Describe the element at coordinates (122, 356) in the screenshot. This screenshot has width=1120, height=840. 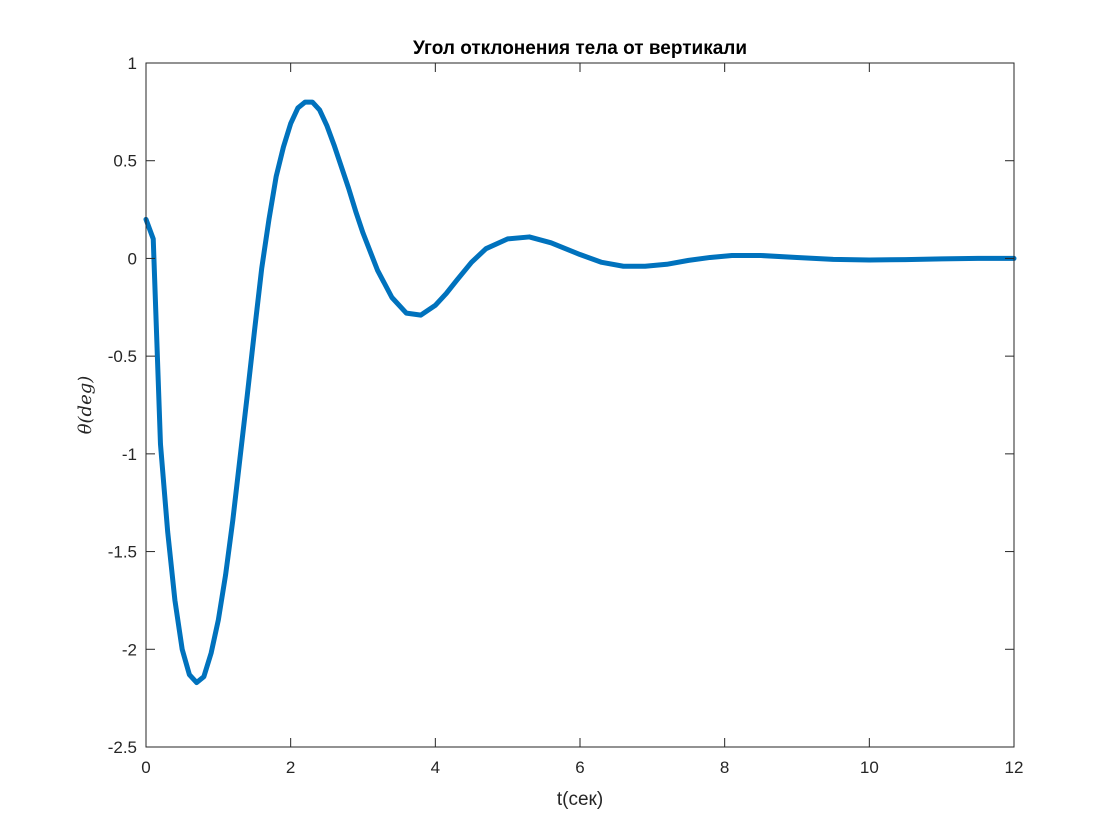
I see `y-tick-label: -0.5` at that location.